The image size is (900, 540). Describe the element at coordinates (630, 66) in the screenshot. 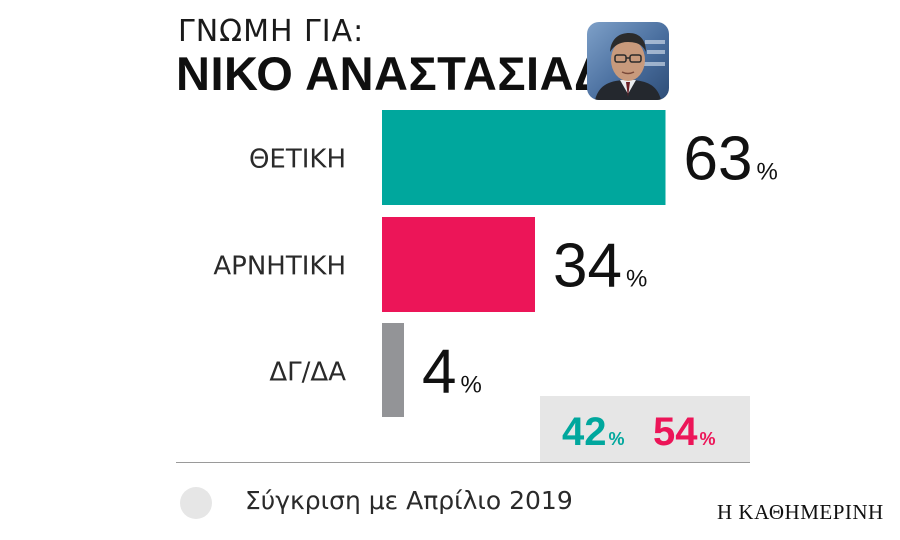

I see `portrait-icon` at that location.